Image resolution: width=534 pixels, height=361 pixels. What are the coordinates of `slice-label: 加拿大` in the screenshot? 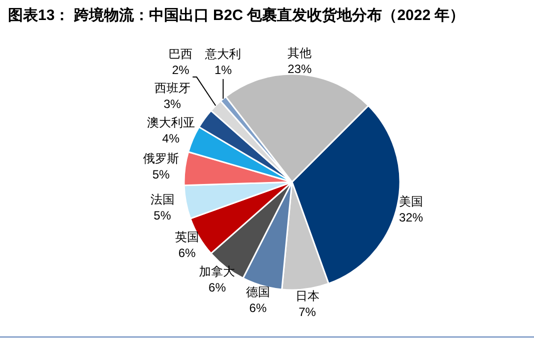 It's located at (217, 271).